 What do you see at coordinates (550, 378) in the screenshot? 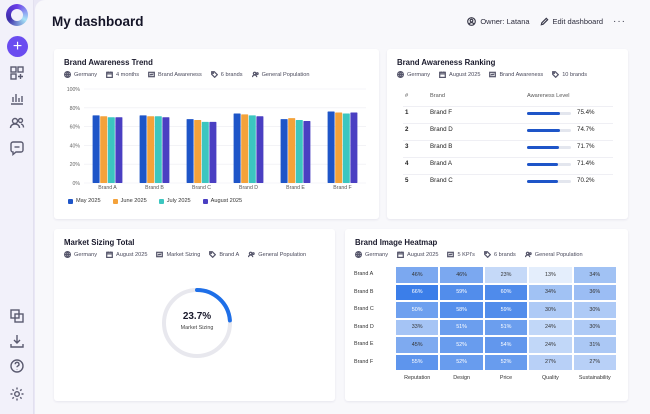
I see `heatmap-column-label: Quality` at bounding box center [550, 378].